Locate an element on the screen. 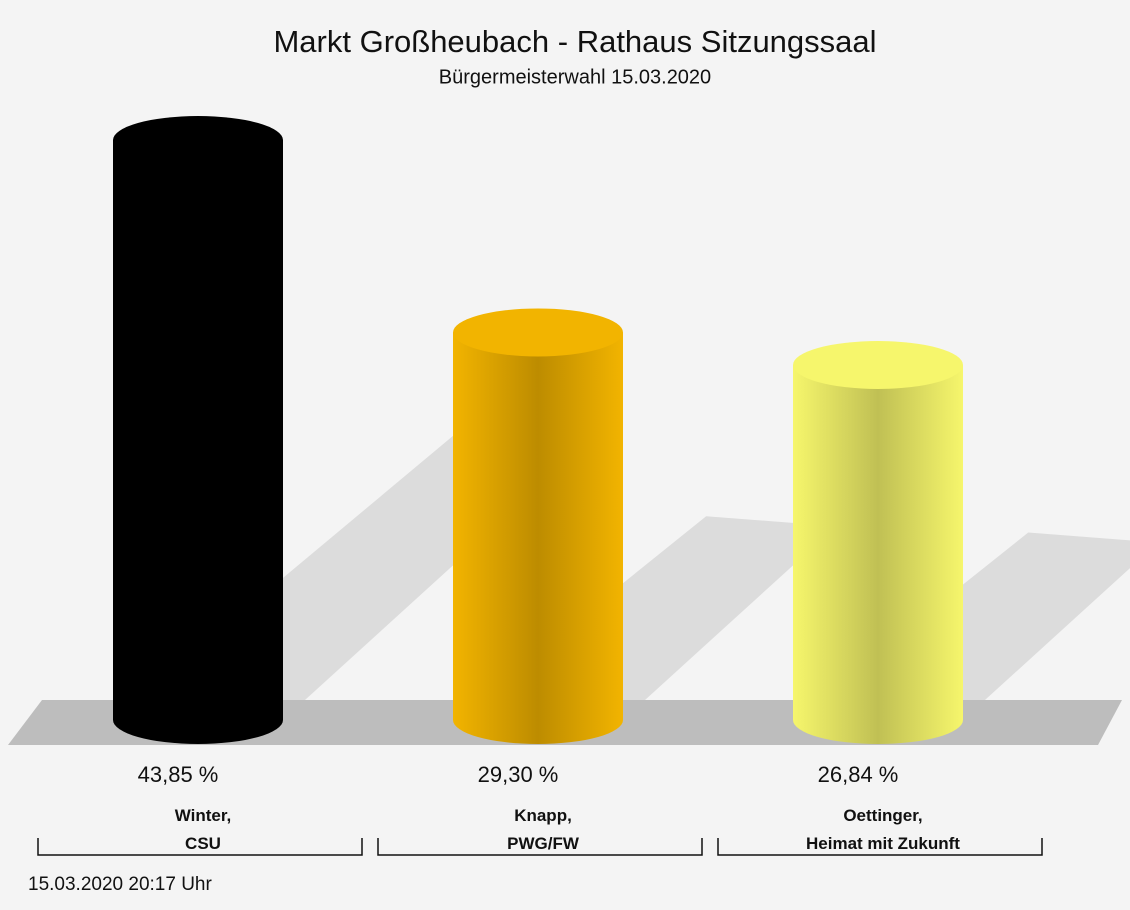 This screenshot has width=1130, height=910. x-tick-label: Knapp, PWG/FW is located at coordinates (543, 829).